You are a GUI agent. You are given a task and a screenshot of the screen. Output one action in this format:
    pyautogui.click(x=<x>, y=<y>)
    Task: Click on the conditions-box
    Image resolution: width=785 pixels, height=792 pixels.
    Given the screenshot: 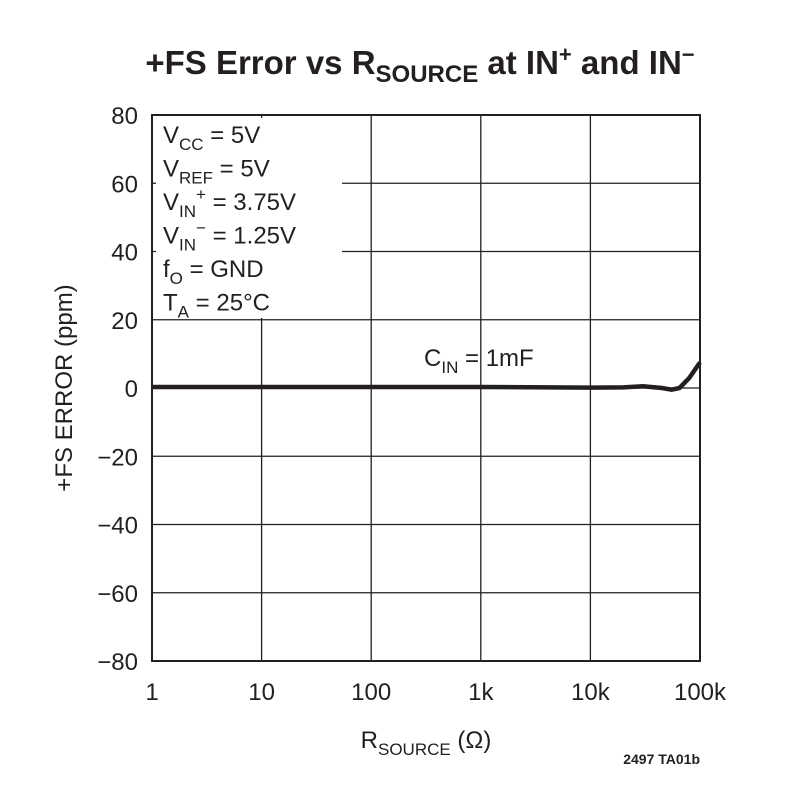 What is the action you would take?
    pyautogui.click(x=249, y=218)
    